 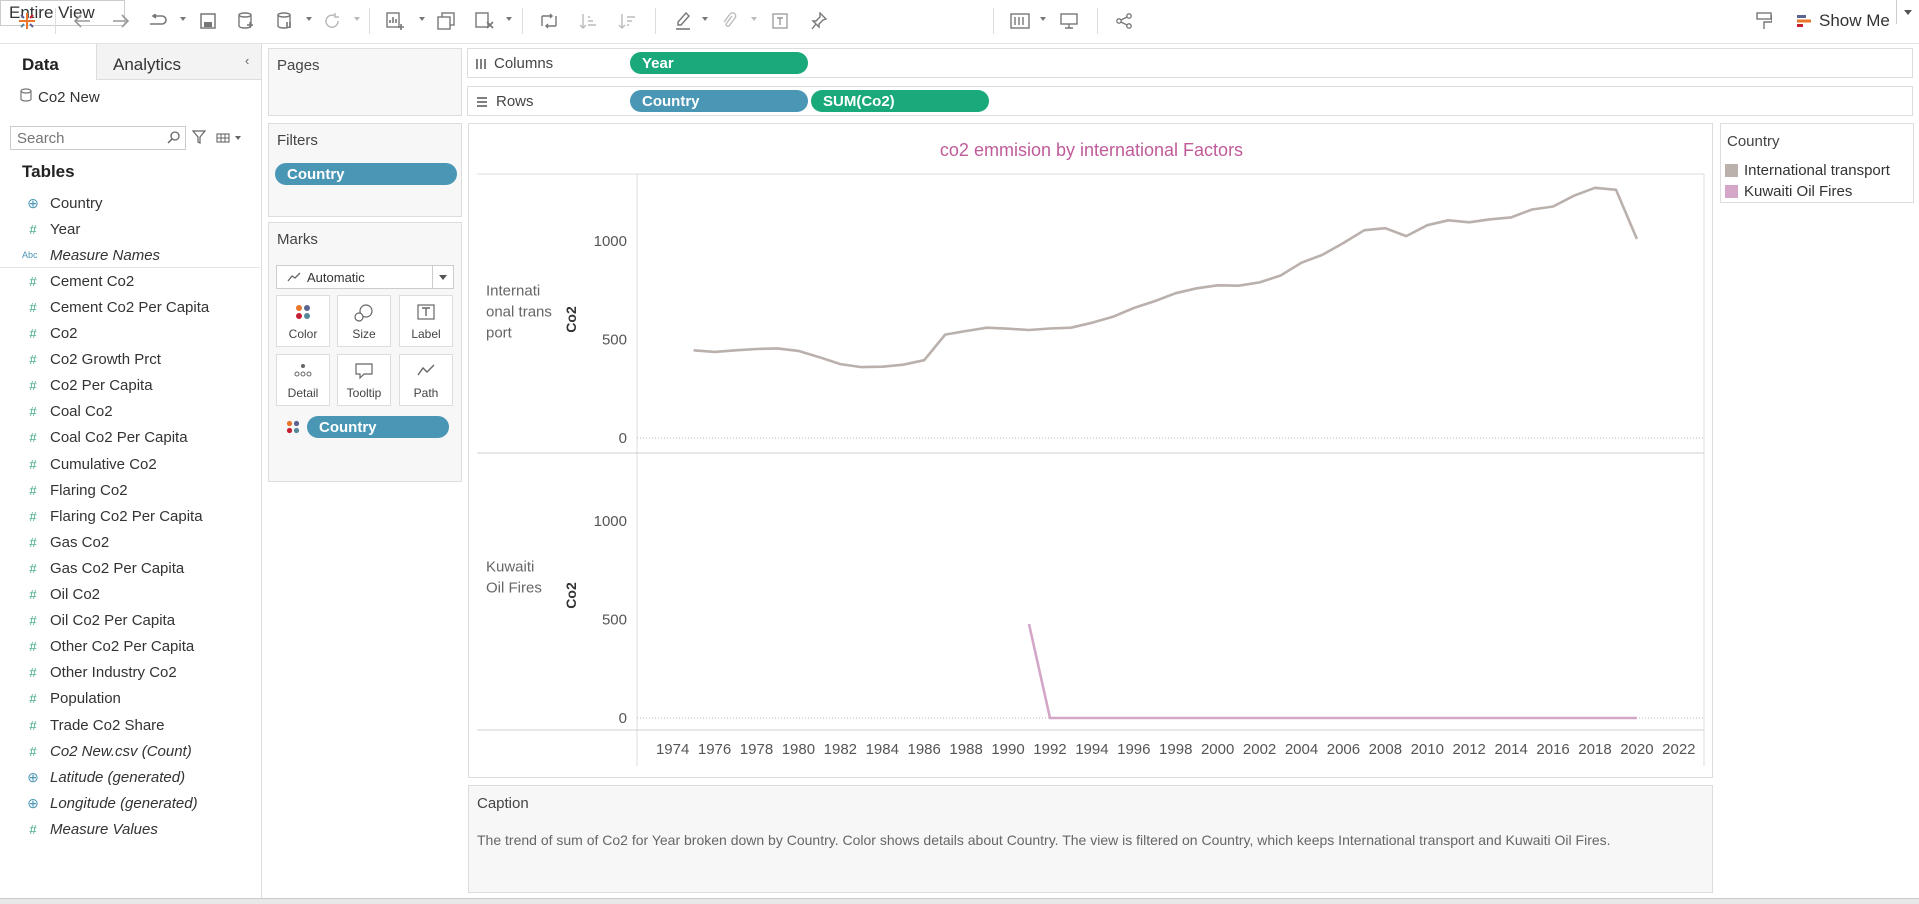 What do you see at coordinates (485, 21) in the screenshot?
I see `clear-sheet-icon` at bounding box center [485, 21].